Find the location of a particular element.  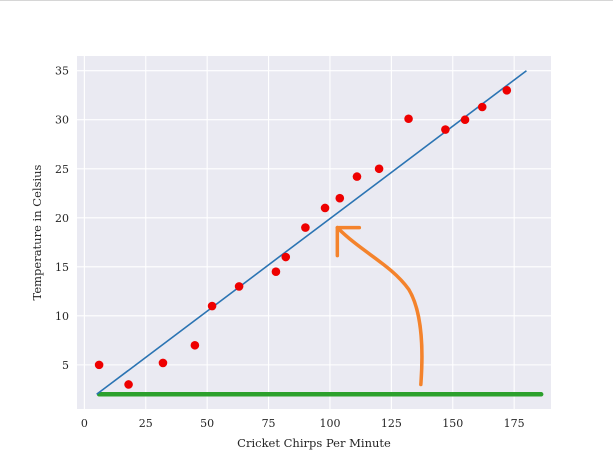

x-tick-label: 100 is located at coordinates (329, 423).